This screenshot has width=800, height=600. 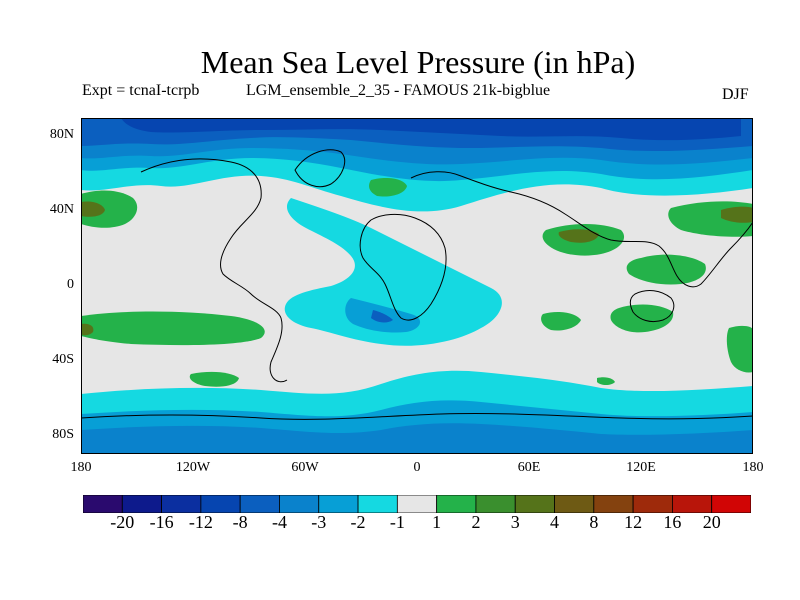 I want to click on colorbar-tick-label: -1, so click(x=397, y=522).